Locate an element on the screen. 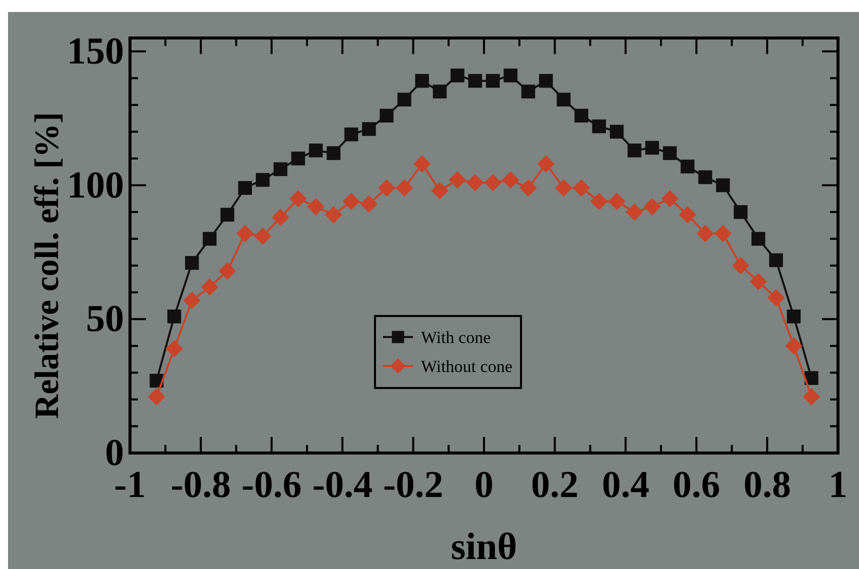  x-tick-label: -0.4 is located at coordinates (342, 485).